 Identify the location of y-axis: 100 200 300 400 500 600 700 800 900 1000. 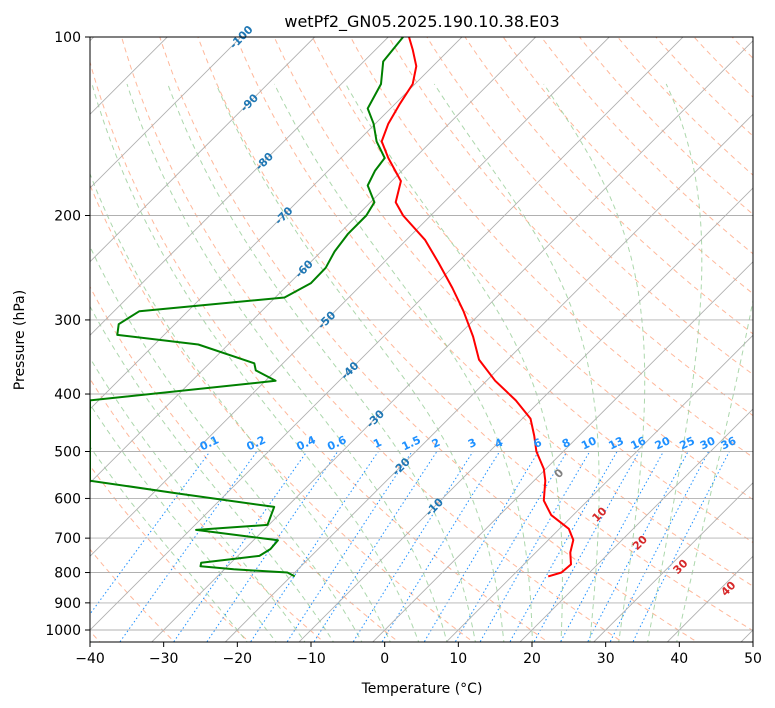
(67, 334).